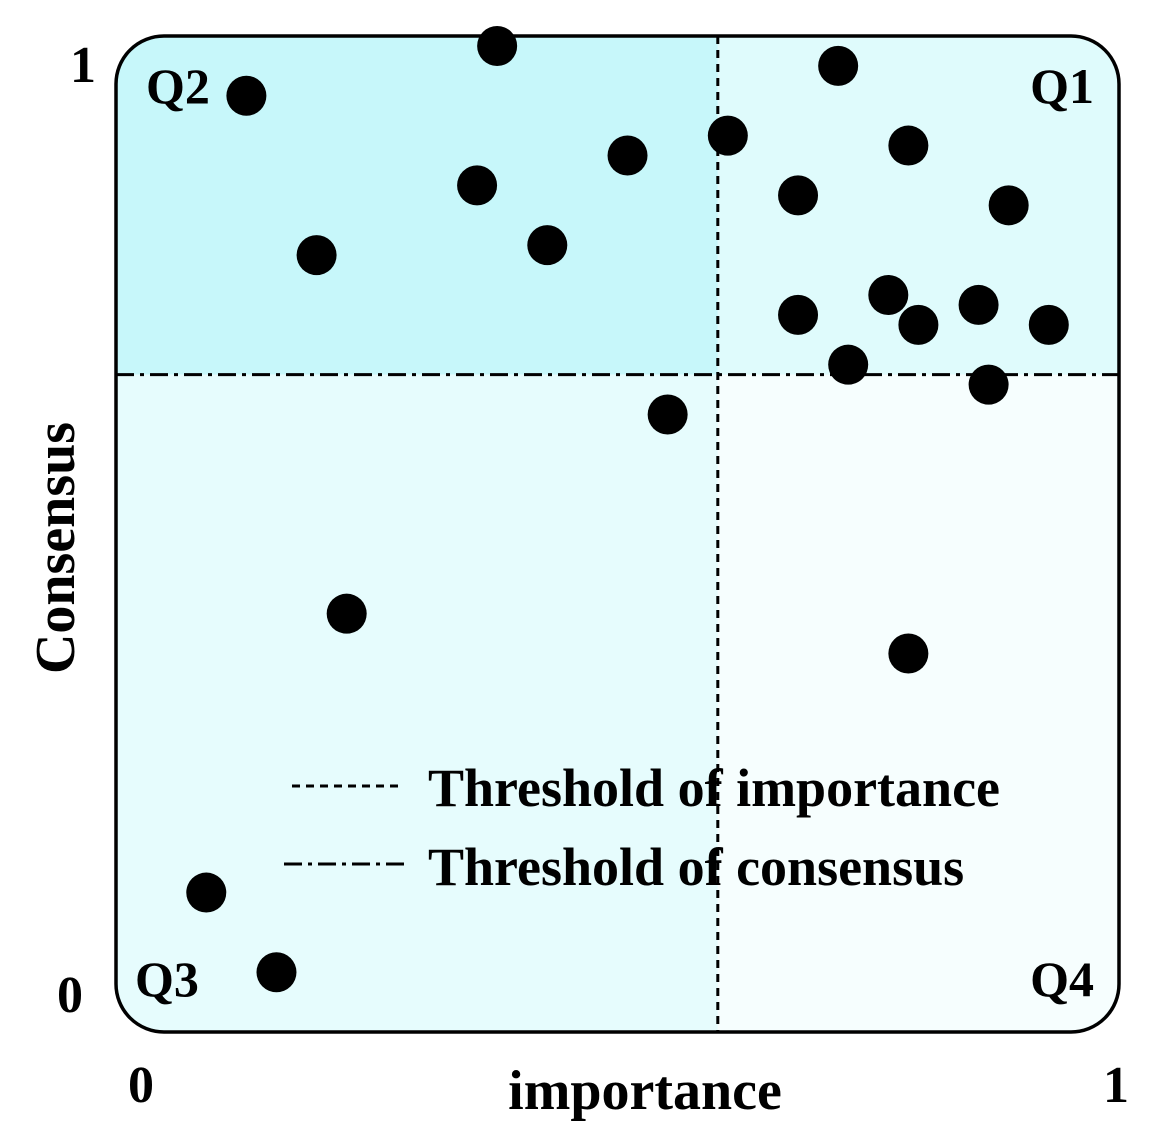 Image resolution: width=1160 pixels, height=1147 pixels. What do you see at coordinates (696, 867) in the screenshot?
I see `legend-label-consensus: Threshold of consensus` at bounding box center [696, 867].